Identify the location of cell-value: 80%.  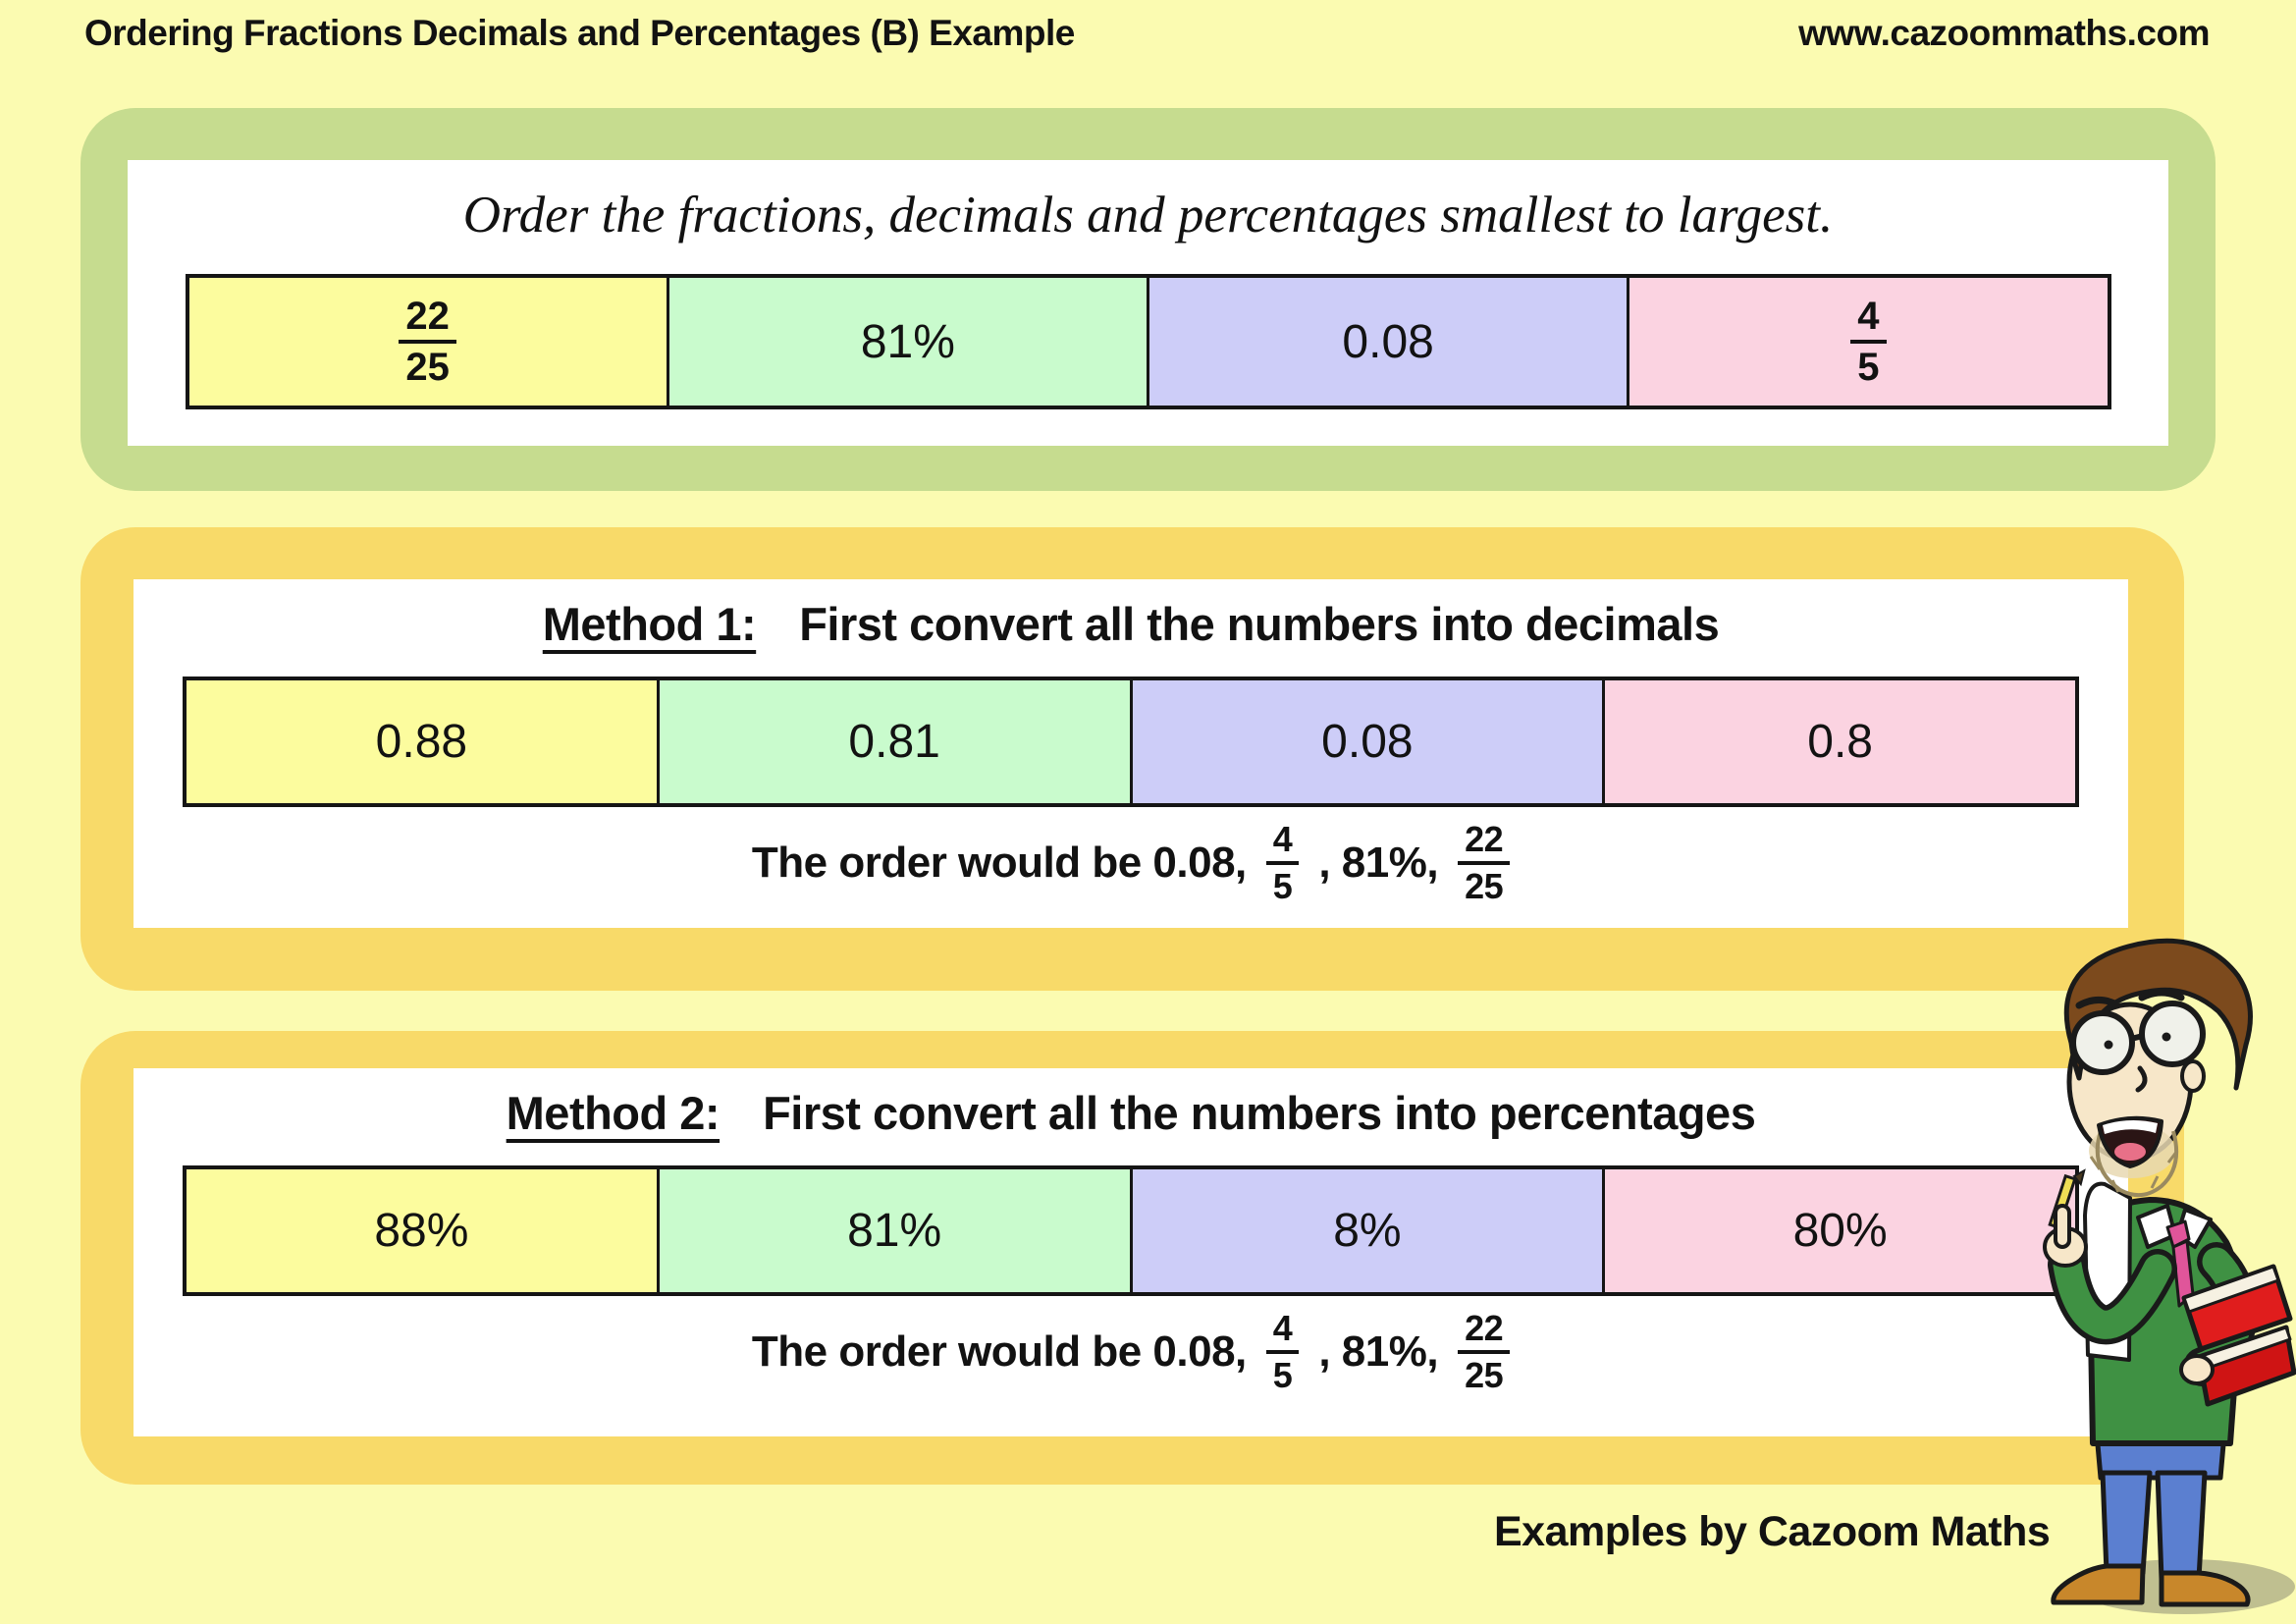
(1840, 1231).